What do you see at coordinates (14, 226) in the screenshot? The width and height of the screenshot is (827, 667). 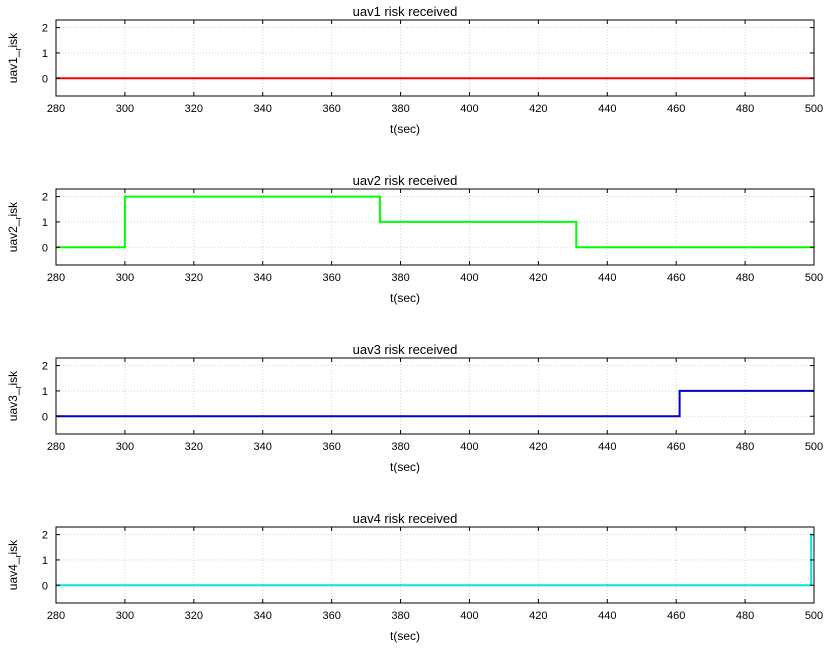 I see `y-axis-label: uav2_risk` at bounding box center [14, 226].